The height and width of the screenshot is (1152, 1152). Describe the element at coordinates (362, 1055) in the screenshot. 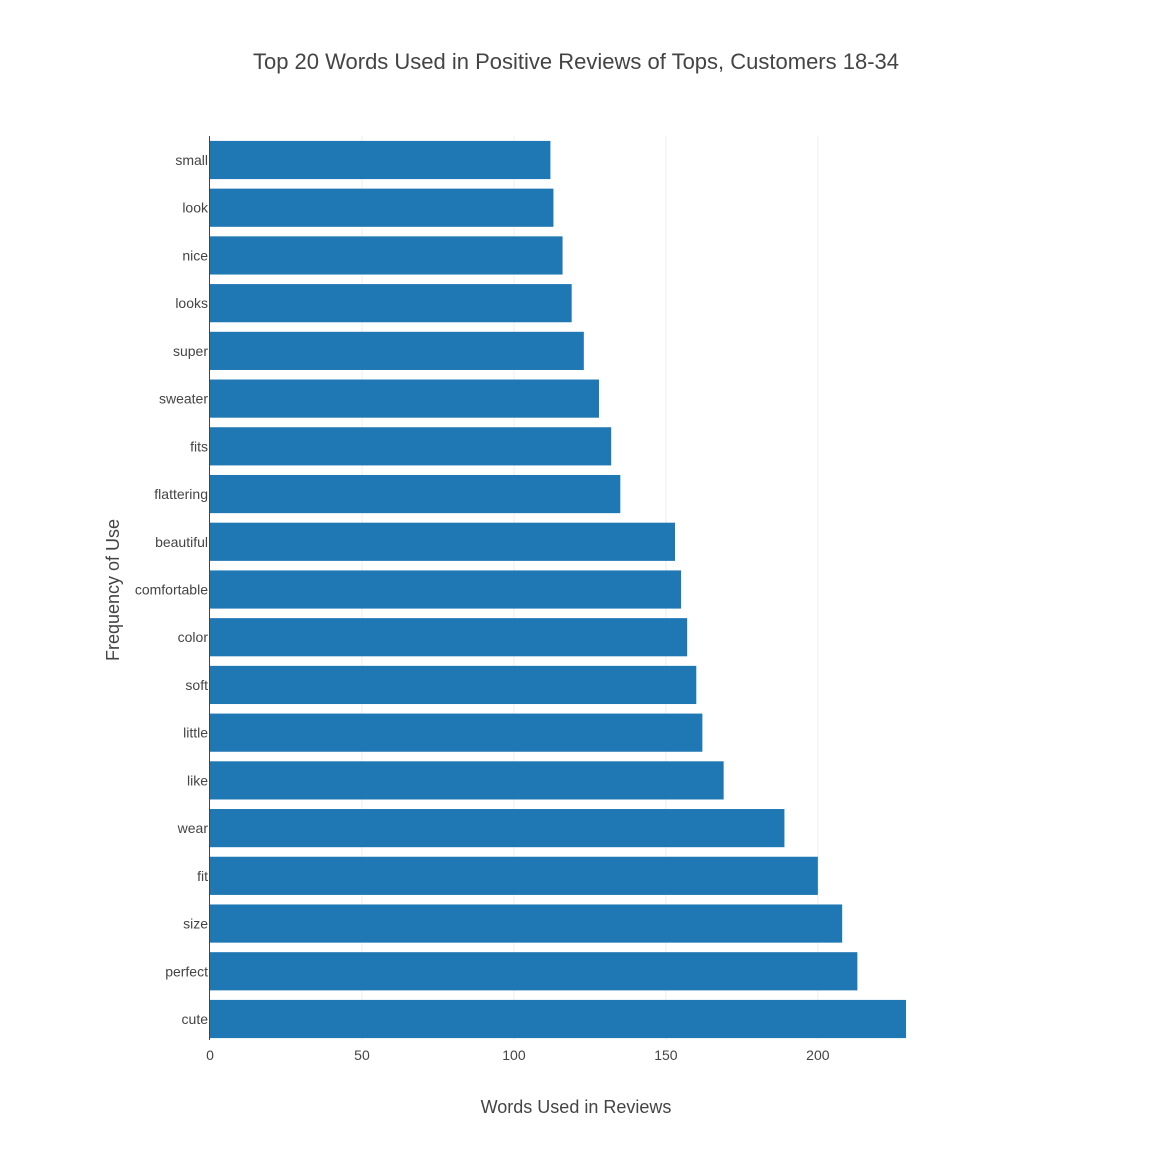

I see `x-tick-label: 50` at that location.